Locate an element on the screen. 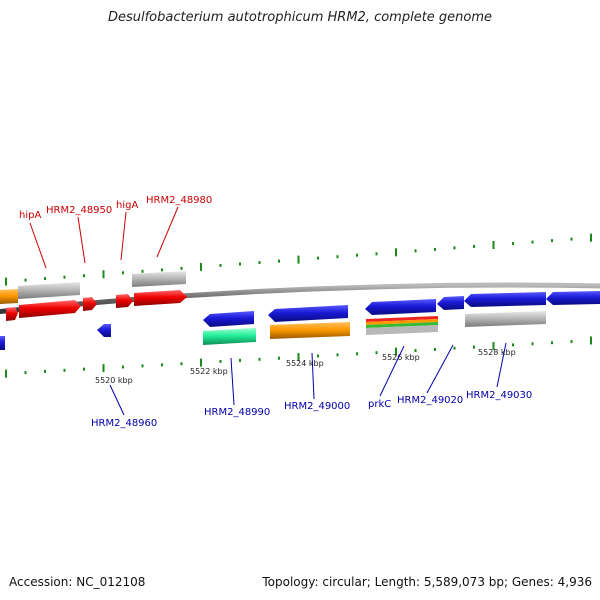 The width and height of the screenshot is (600, 600). gene-orange-orf is located at coordinates (310, 330).